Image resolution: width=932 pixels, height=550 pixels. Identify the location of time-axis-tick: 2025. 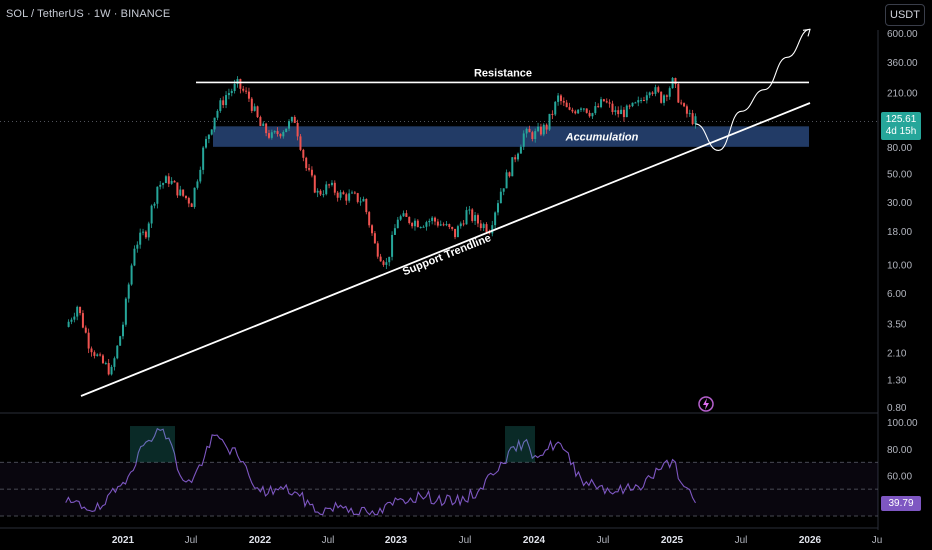
(672, 540).